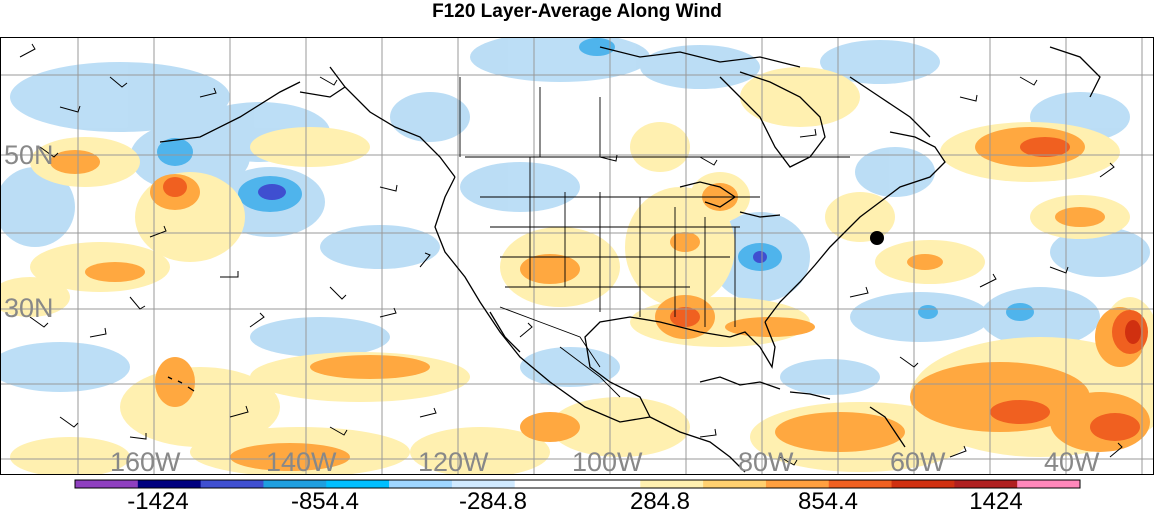 The image size is (1154, 511). Describe the element at coordinates (995, 499) in the screenshot. I see `colorbar-label-6: 1424` at that location.